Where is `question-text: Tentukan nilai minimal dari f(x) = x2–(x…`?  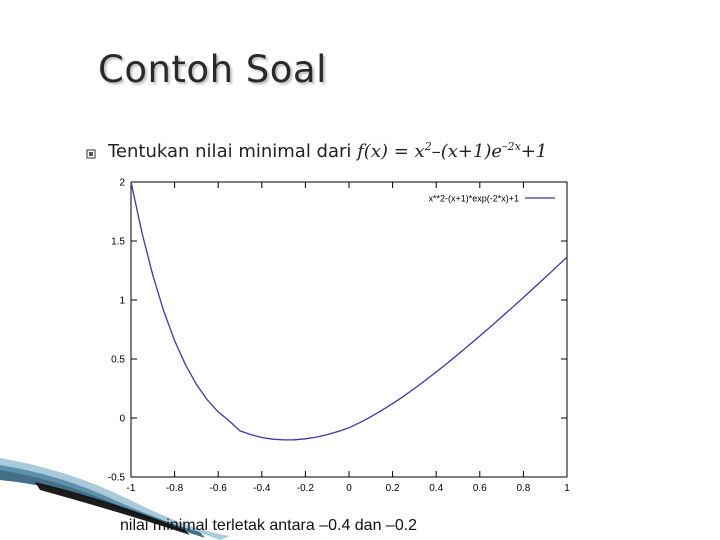
question-text: Tentukan nilai minimal dari f(x) = x2–(x… is located at coordinates (327, 151).